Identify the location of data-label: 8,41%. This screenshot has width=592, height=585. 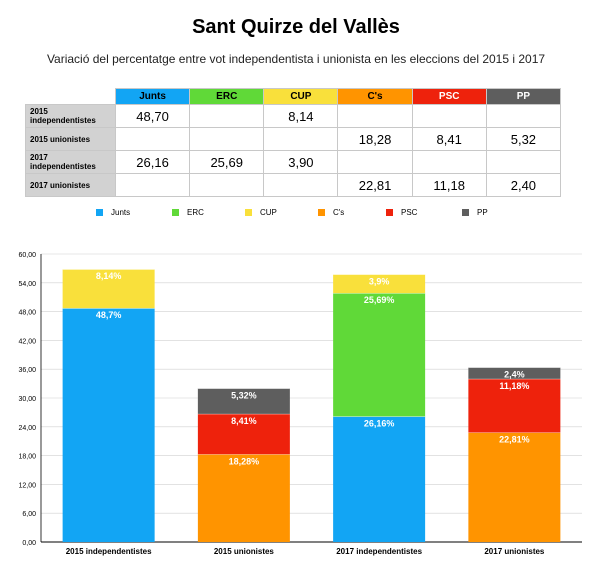
(244, 421).